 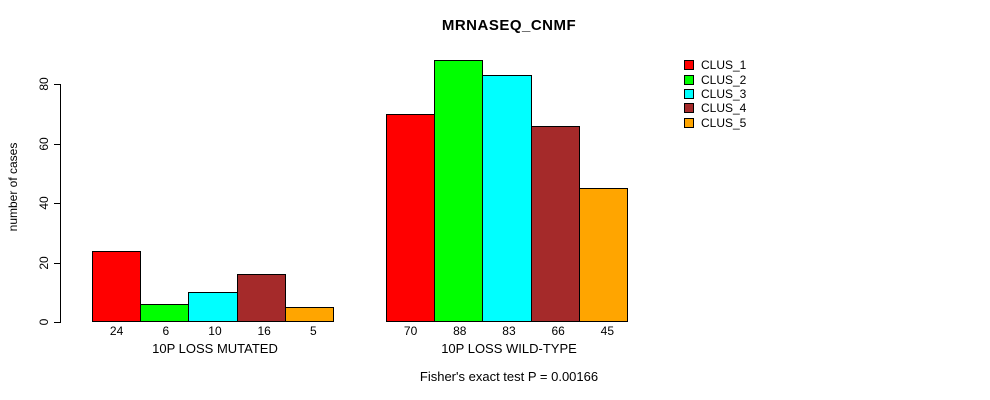 What do you see at coordinates (313, 331) in the screenshot?
I see `bar-value-label: 5` at bounding box center [313, 331].